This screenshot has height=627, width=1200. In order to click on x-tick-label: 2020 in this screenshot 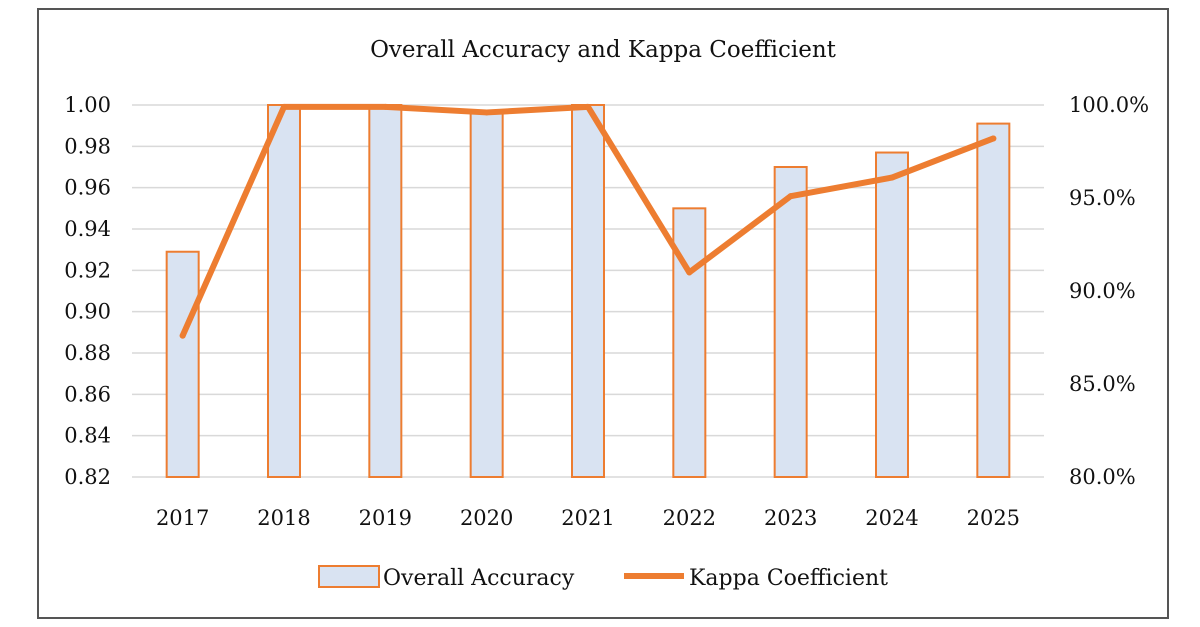, I will do `click(486, 518)`.